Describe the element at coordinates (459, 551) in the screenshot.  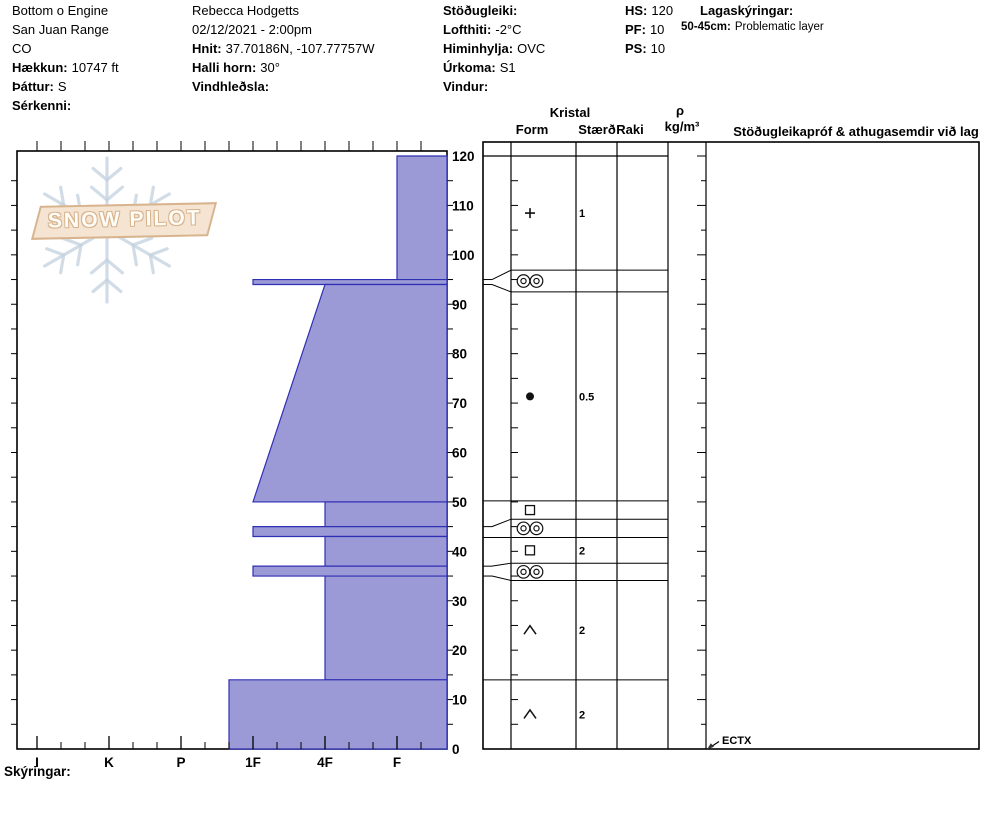
I see `depth-tick-label: 40` at that location.